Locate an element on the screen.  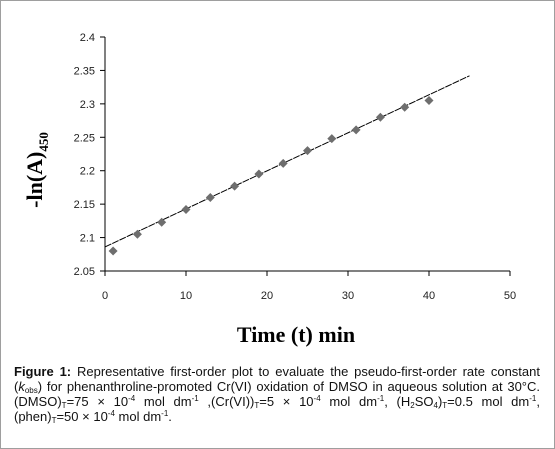
caption-k-symbol: k is located at coordinates (21, 386).